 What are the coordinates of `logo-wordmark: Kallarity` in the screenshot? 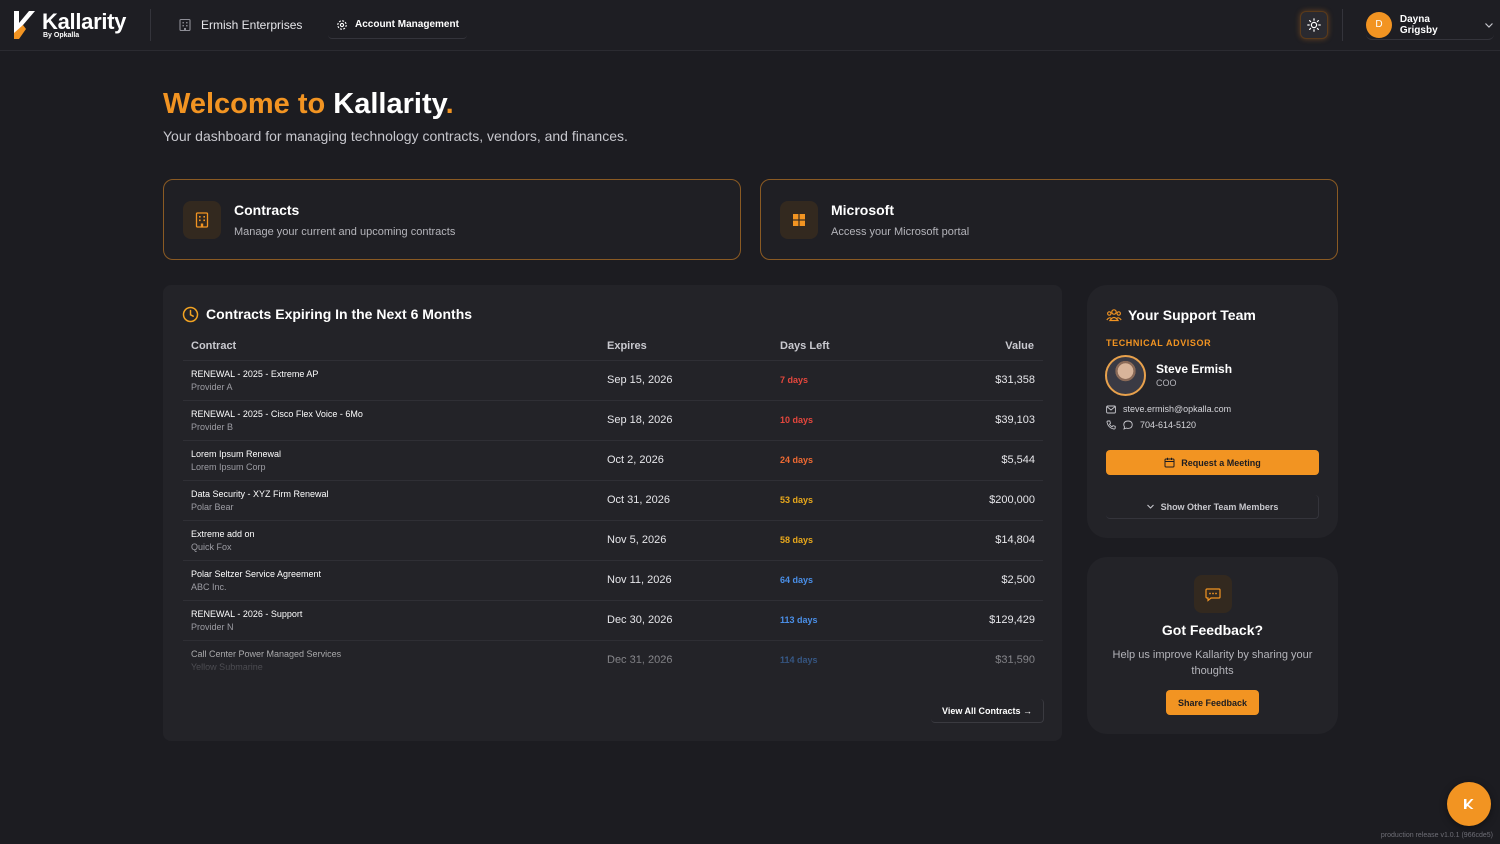 It's located at (84, 21).